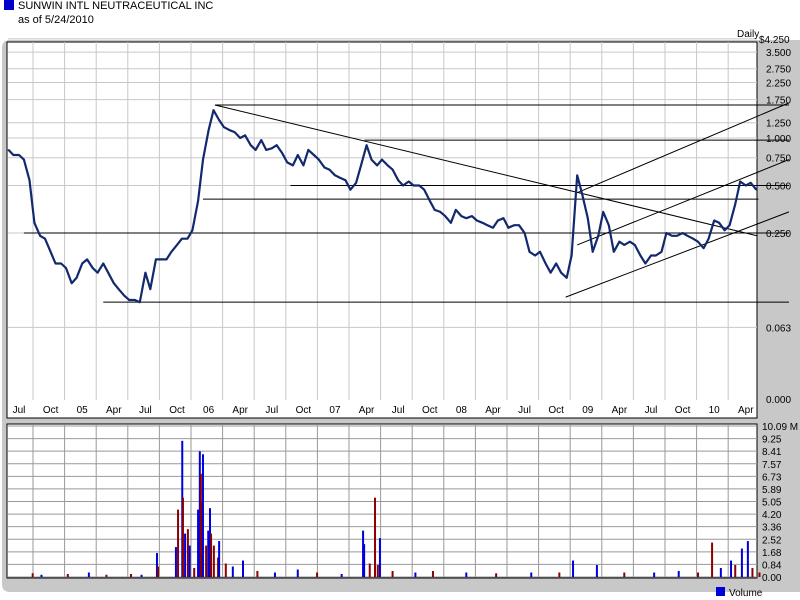  I want to click on date-tick-label: 09, so click(588, 410).